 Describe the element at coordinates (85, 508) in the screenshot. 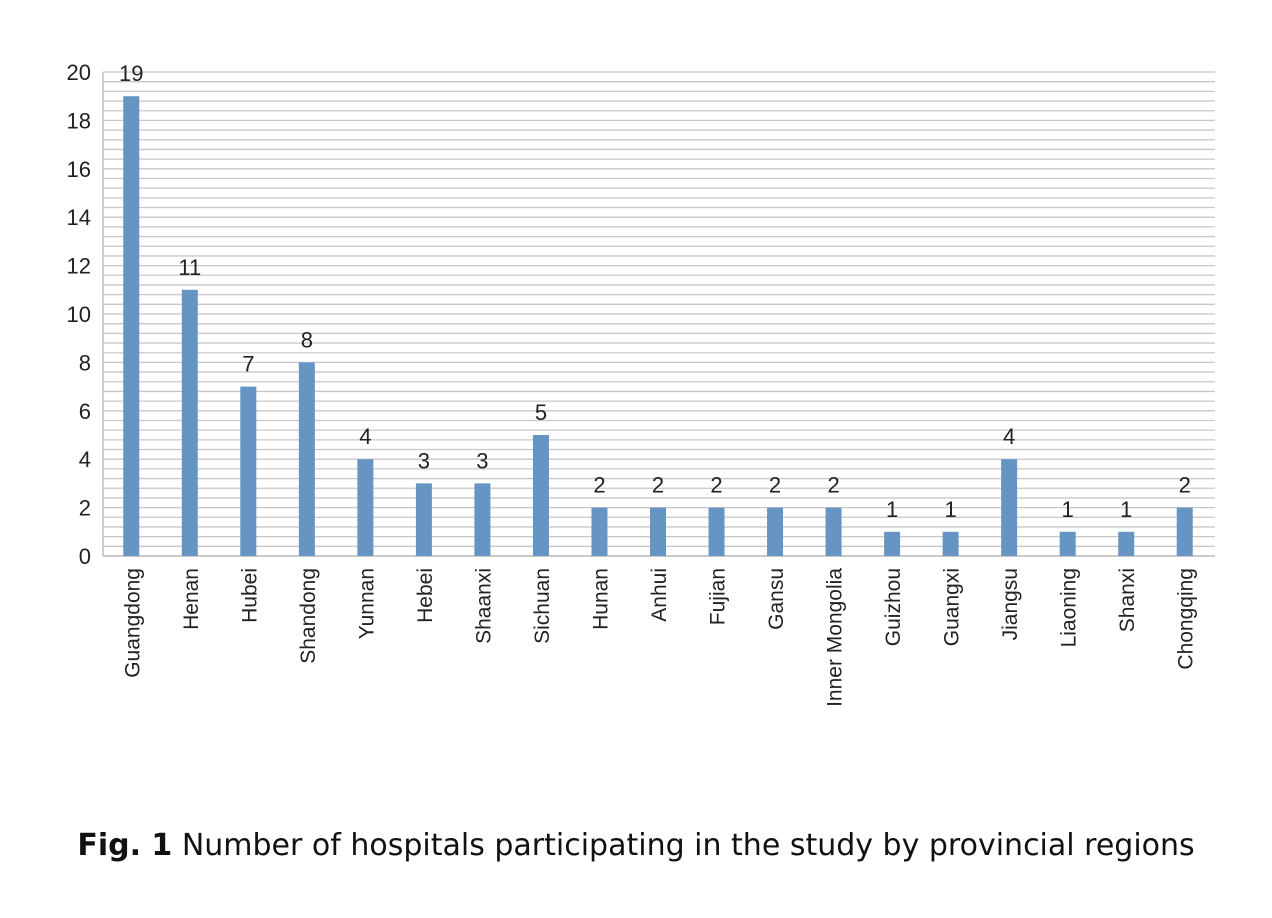

I see `y-tick-label: 2` at that location.